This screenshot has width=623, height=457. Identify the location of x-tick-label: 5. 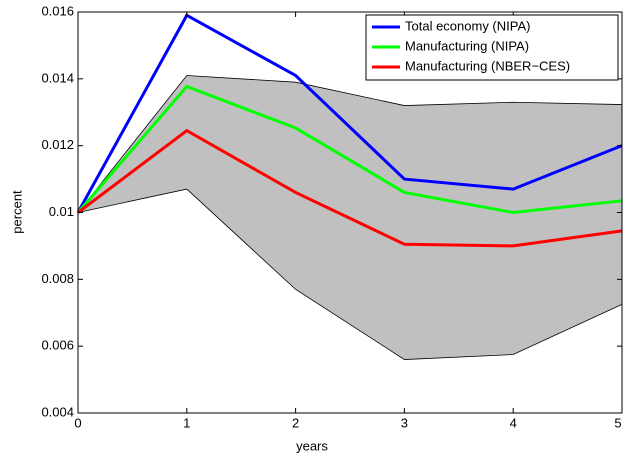
(617, 422).